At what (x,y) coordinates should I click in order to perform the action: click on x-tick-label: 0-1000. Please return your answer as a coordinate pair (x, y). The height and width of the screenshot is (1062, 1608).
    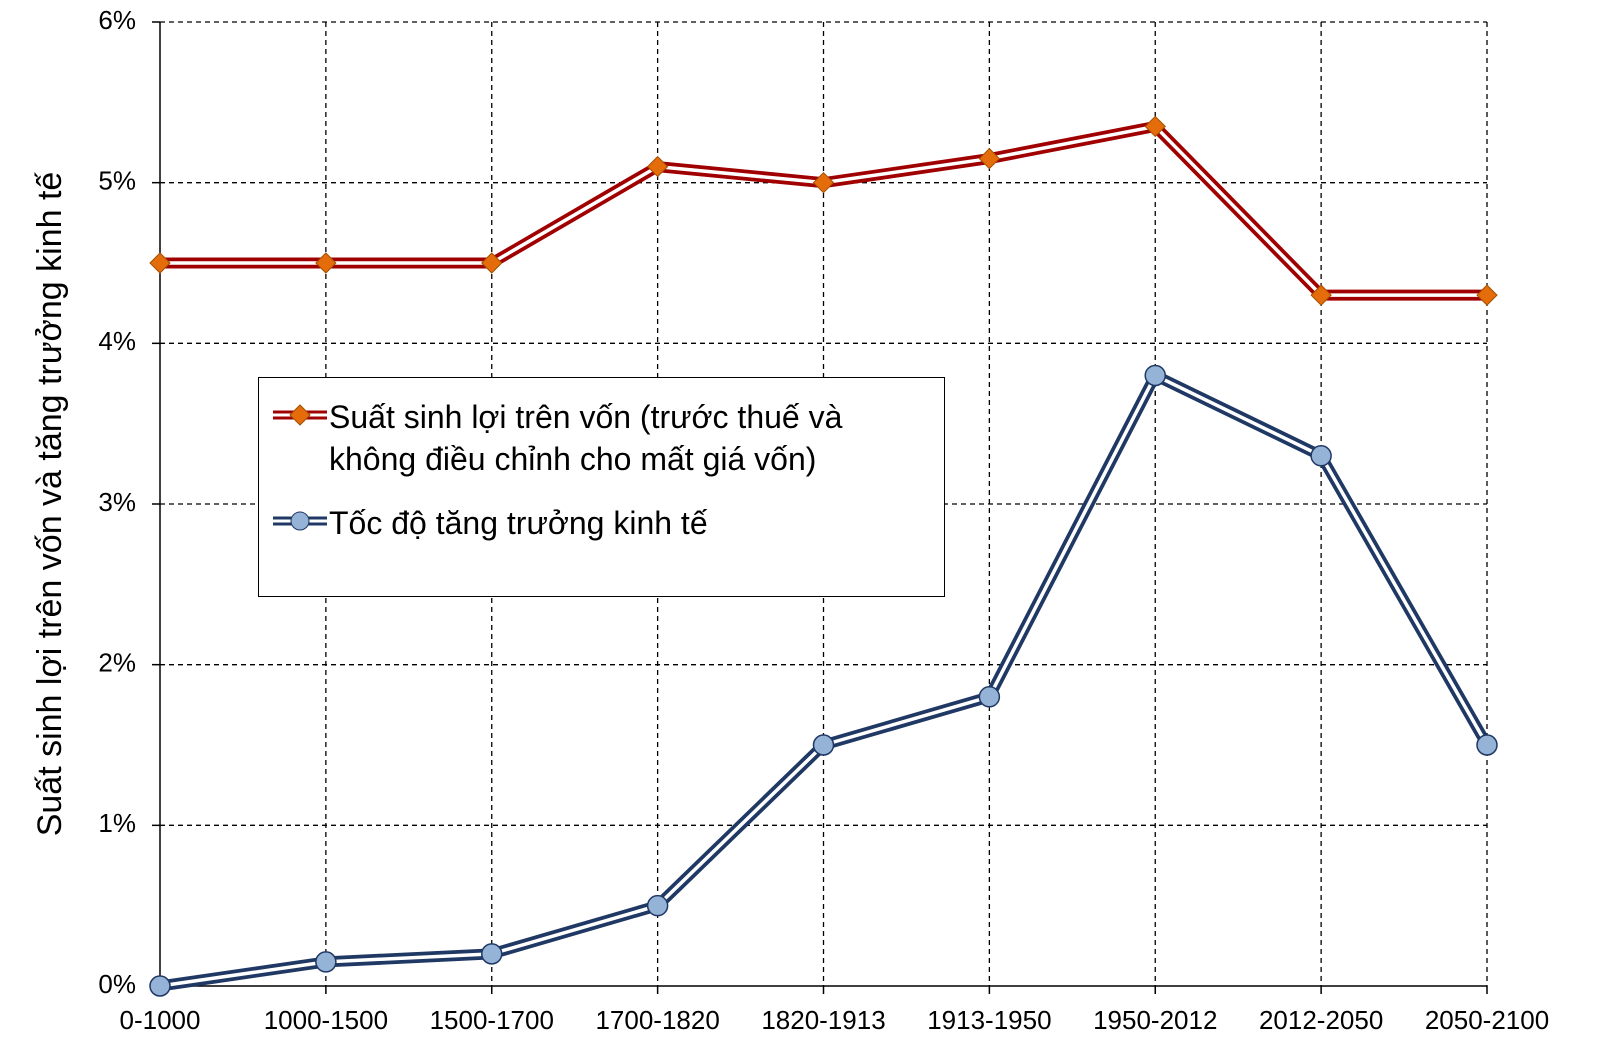
    Looking at the image, I should click on (160, 1020).